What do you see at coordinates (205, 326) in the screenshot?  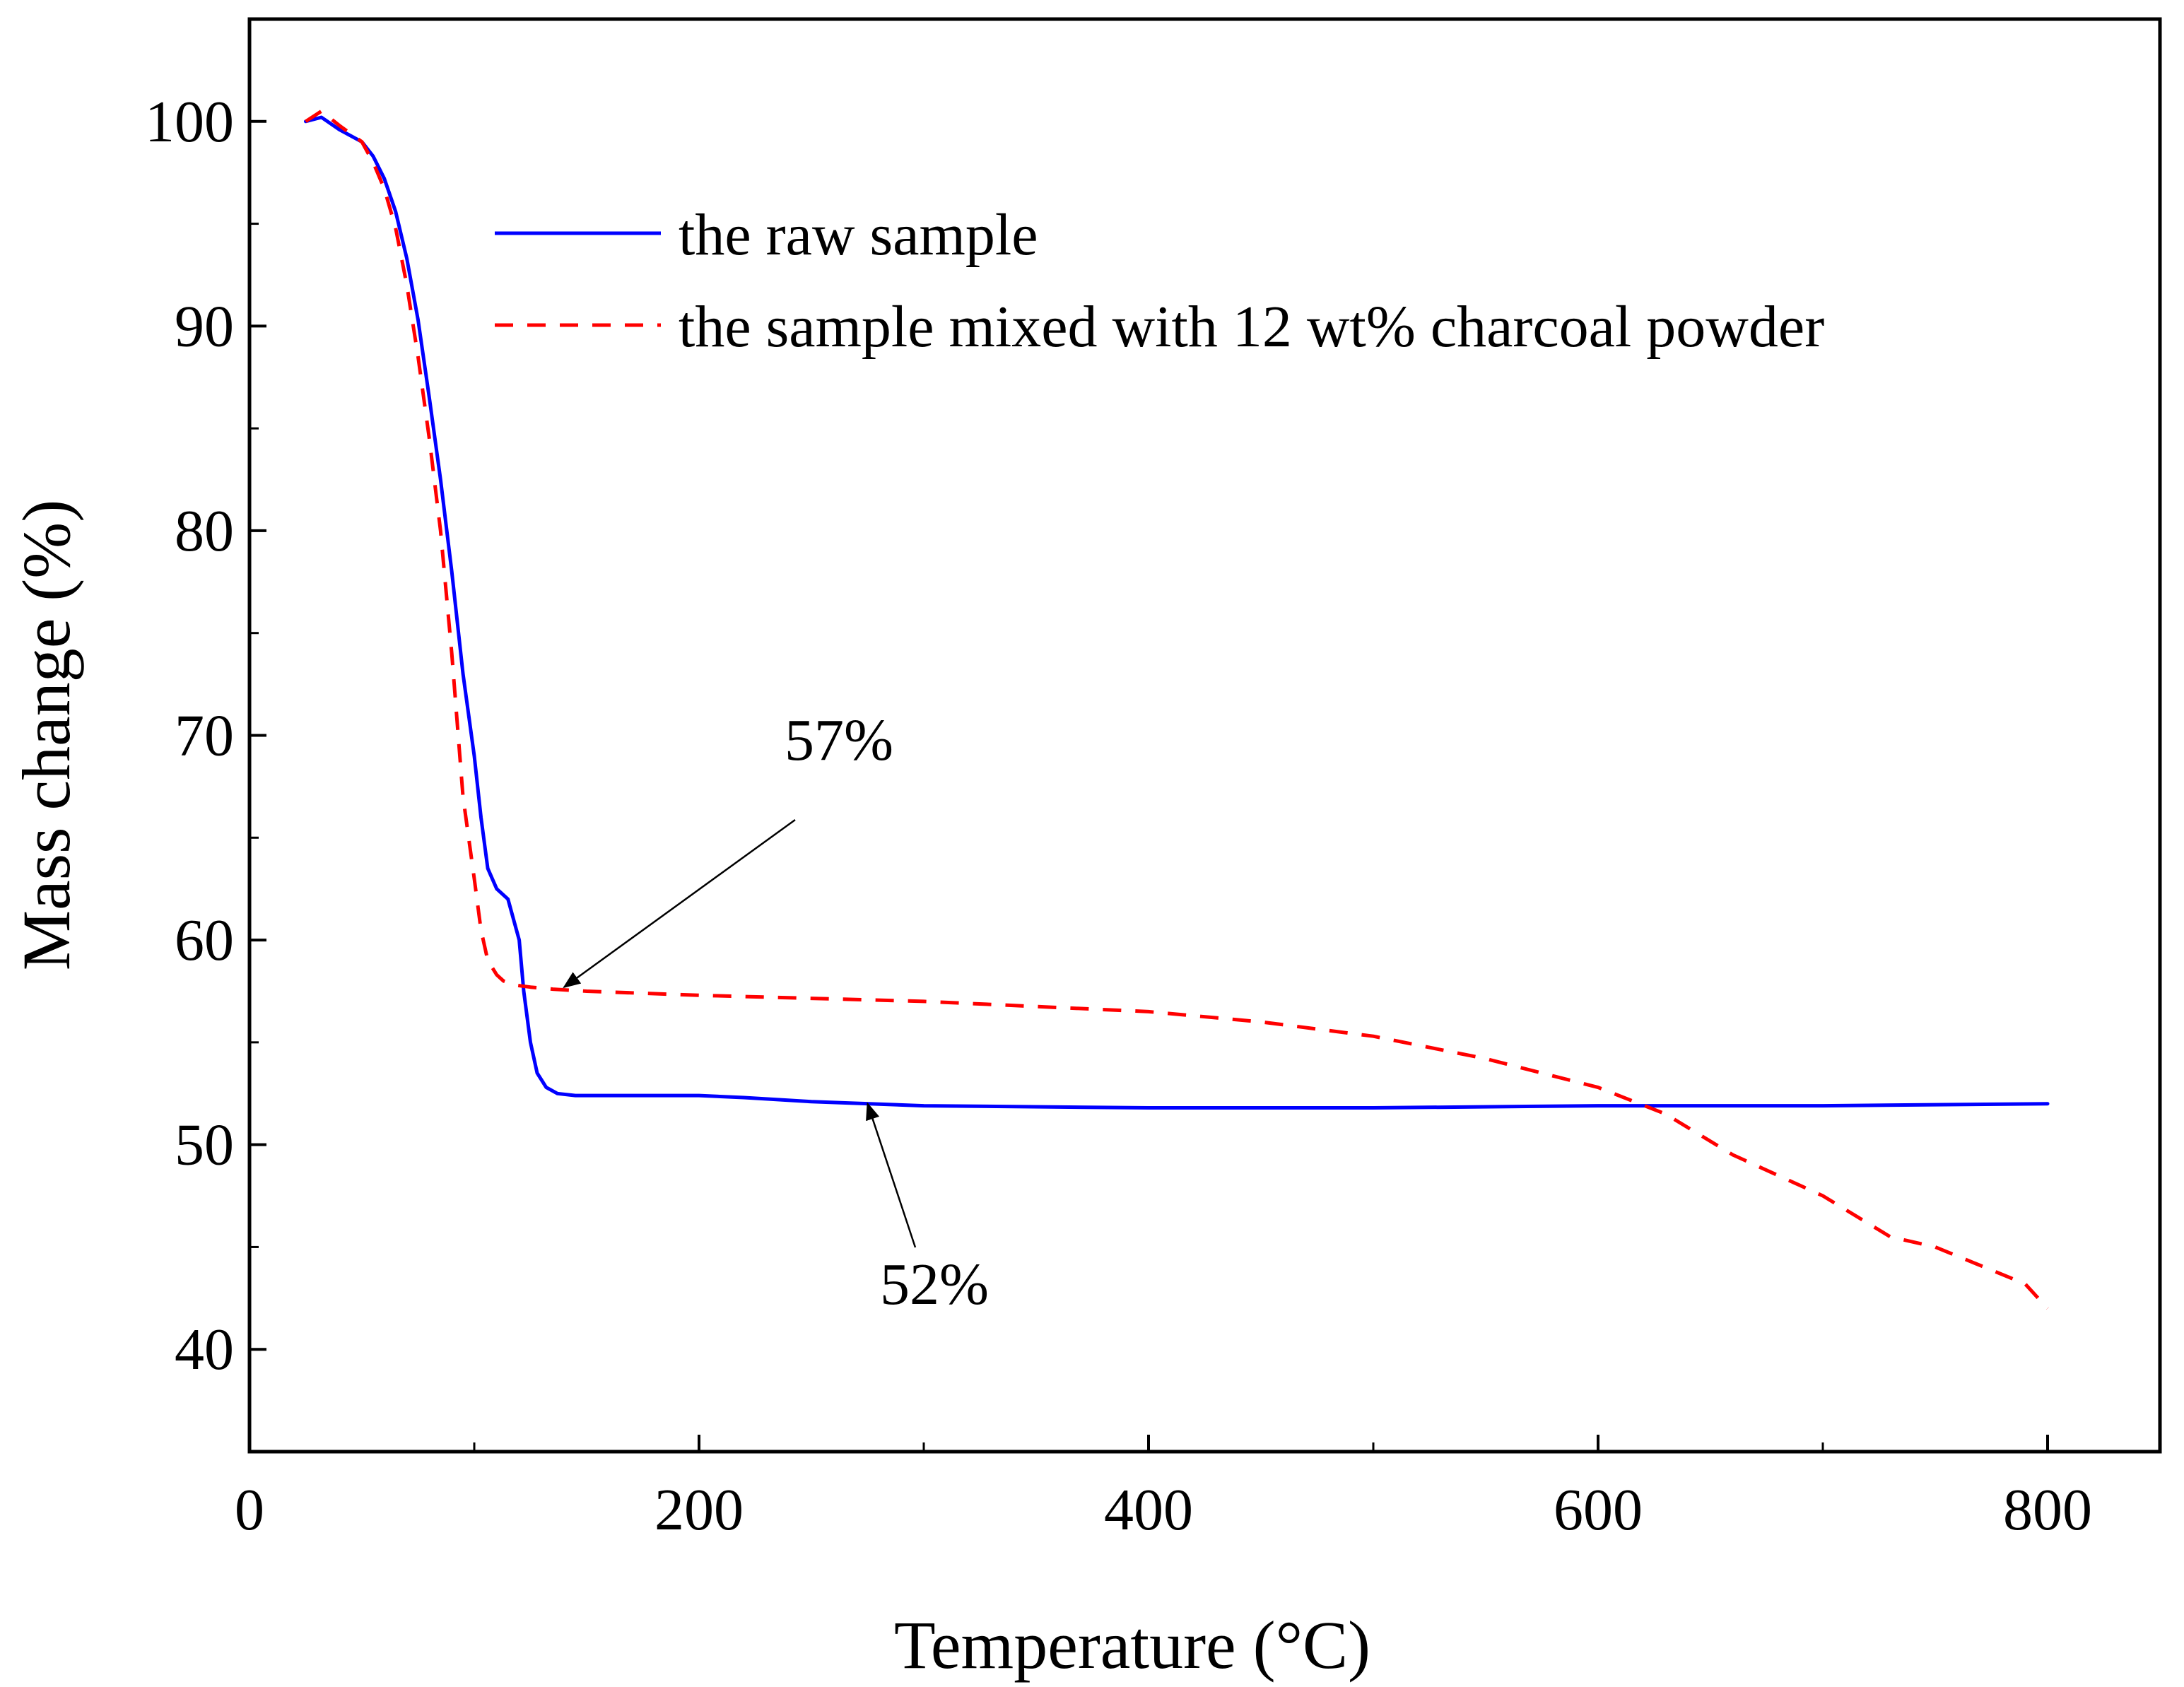 I see `y-tick-label: 90` at bounding box center [205, 326].